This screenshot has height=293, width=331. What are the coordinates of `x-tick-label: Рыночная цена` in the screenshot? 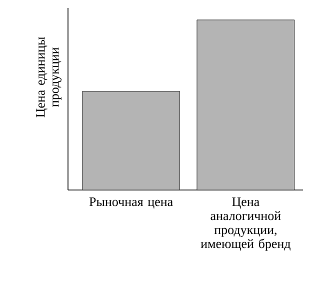 It's located at (131, 203).